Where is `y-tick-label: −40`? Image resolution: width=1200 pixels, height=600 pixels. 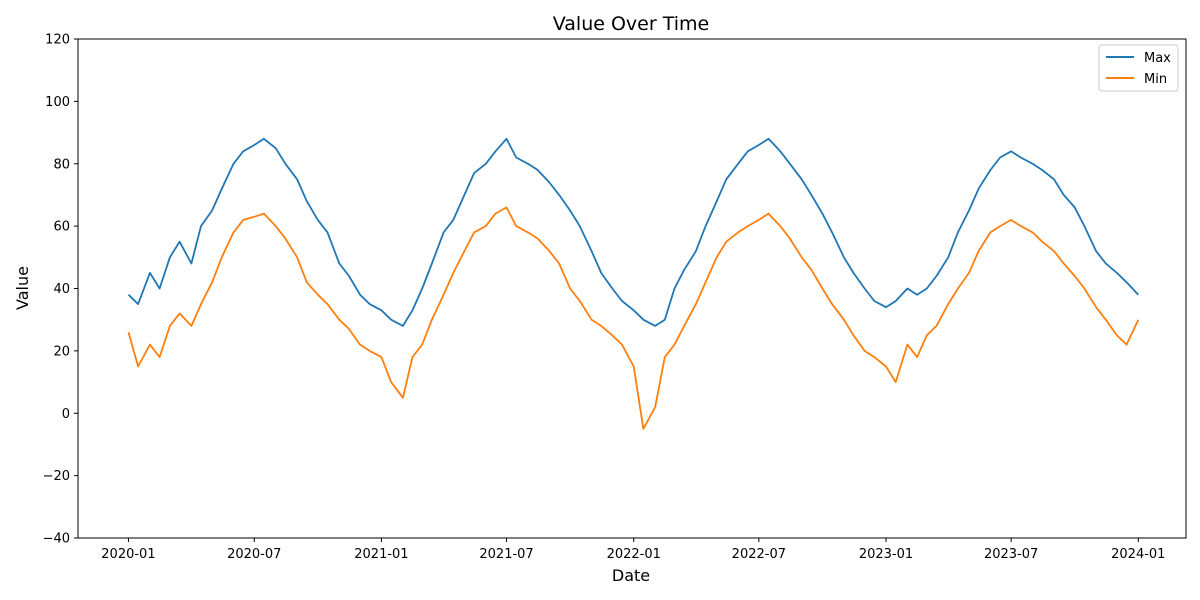
y-tick-label: −40 is located at coordinates (56, 539).